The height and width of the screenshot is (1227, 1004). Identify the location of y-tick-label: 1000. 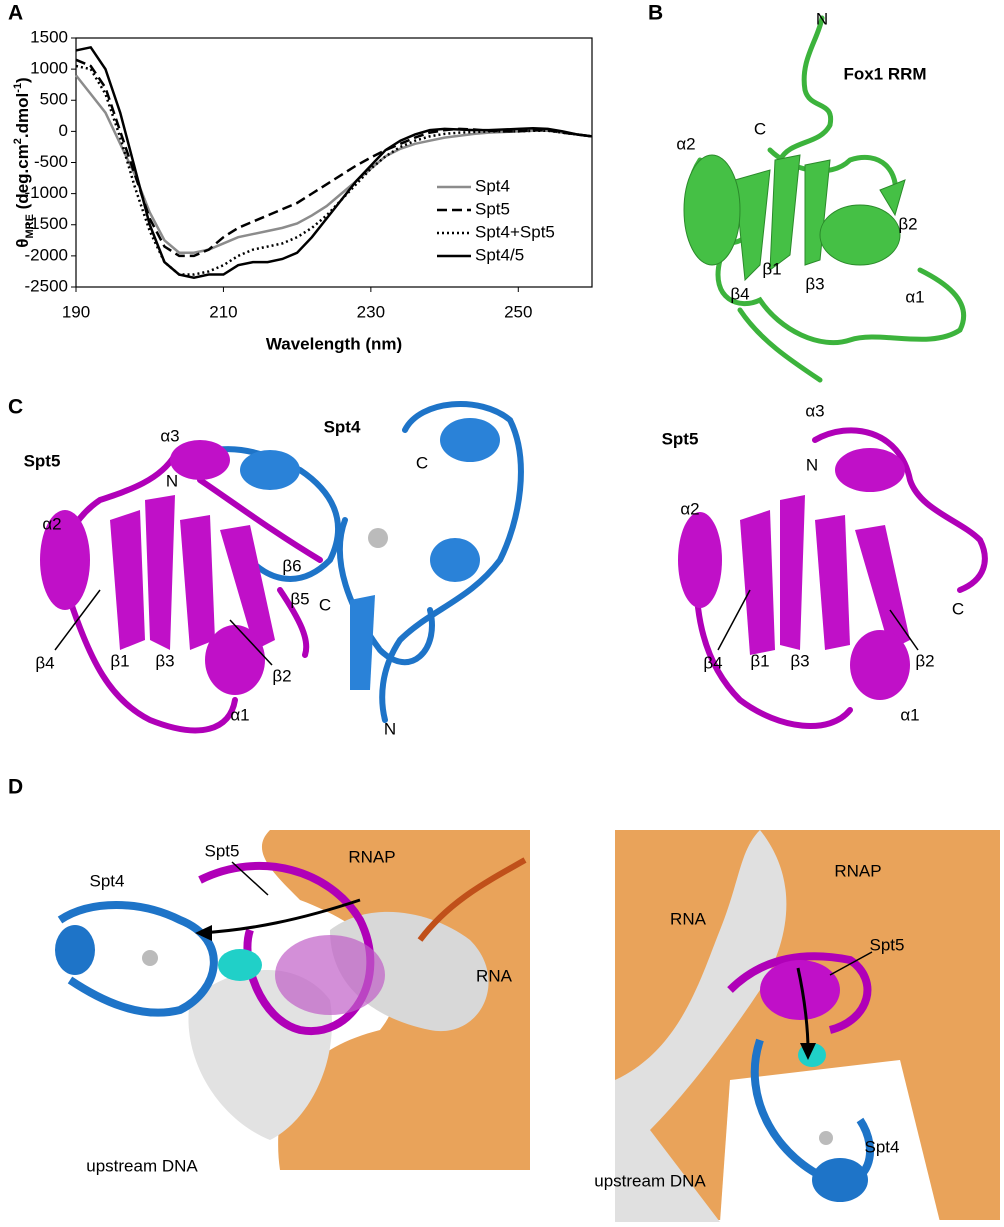
(49, 68).